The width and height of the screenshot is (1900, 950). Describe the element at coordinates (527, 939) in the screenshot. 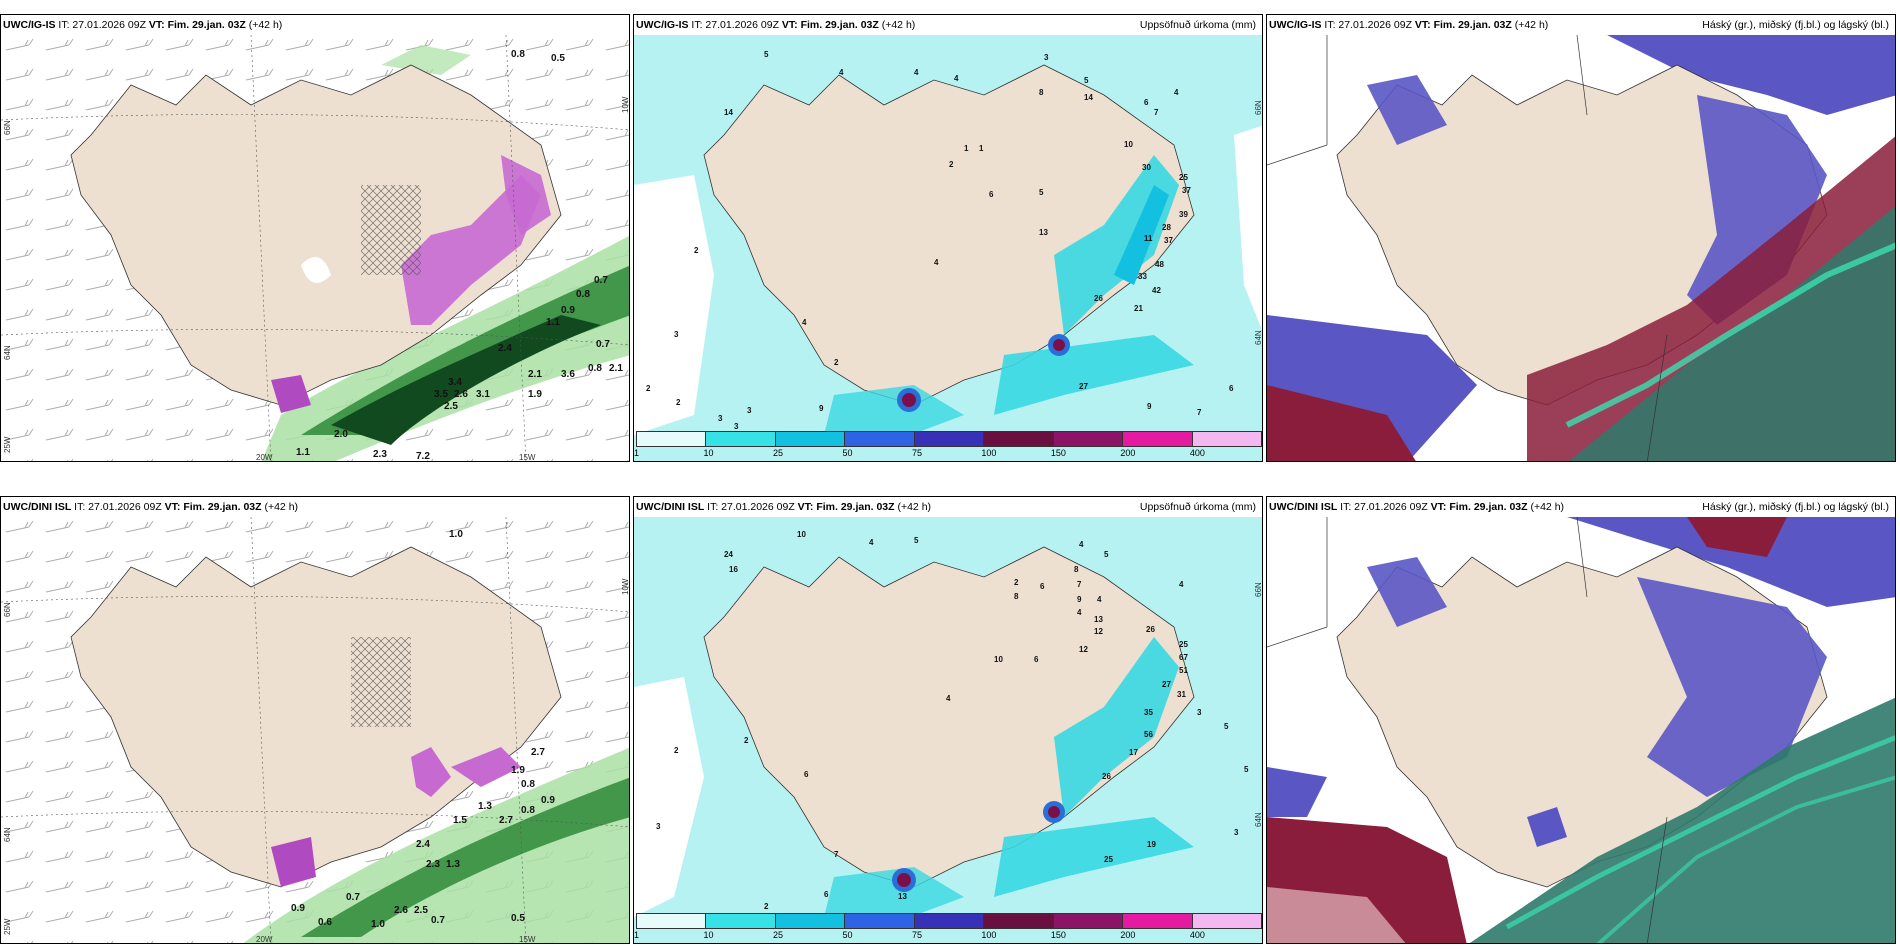

I see `lon-label: 15W` at that location.